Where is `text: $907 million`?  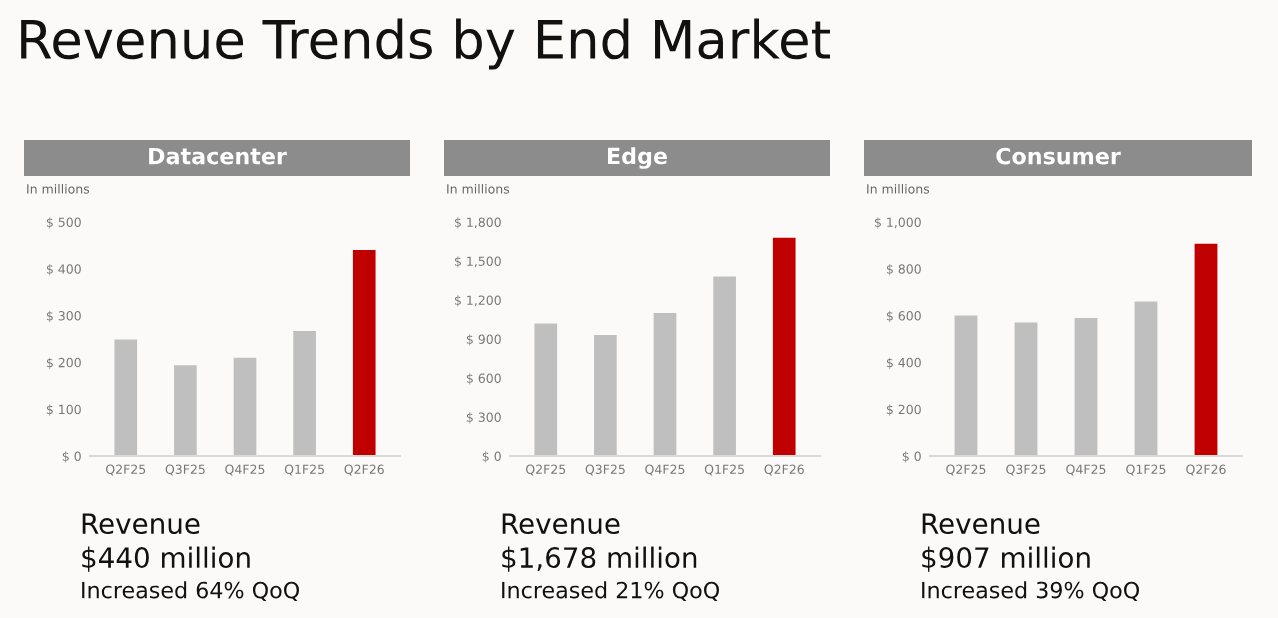
text: $907 million is located at coordinates (1006, 559).